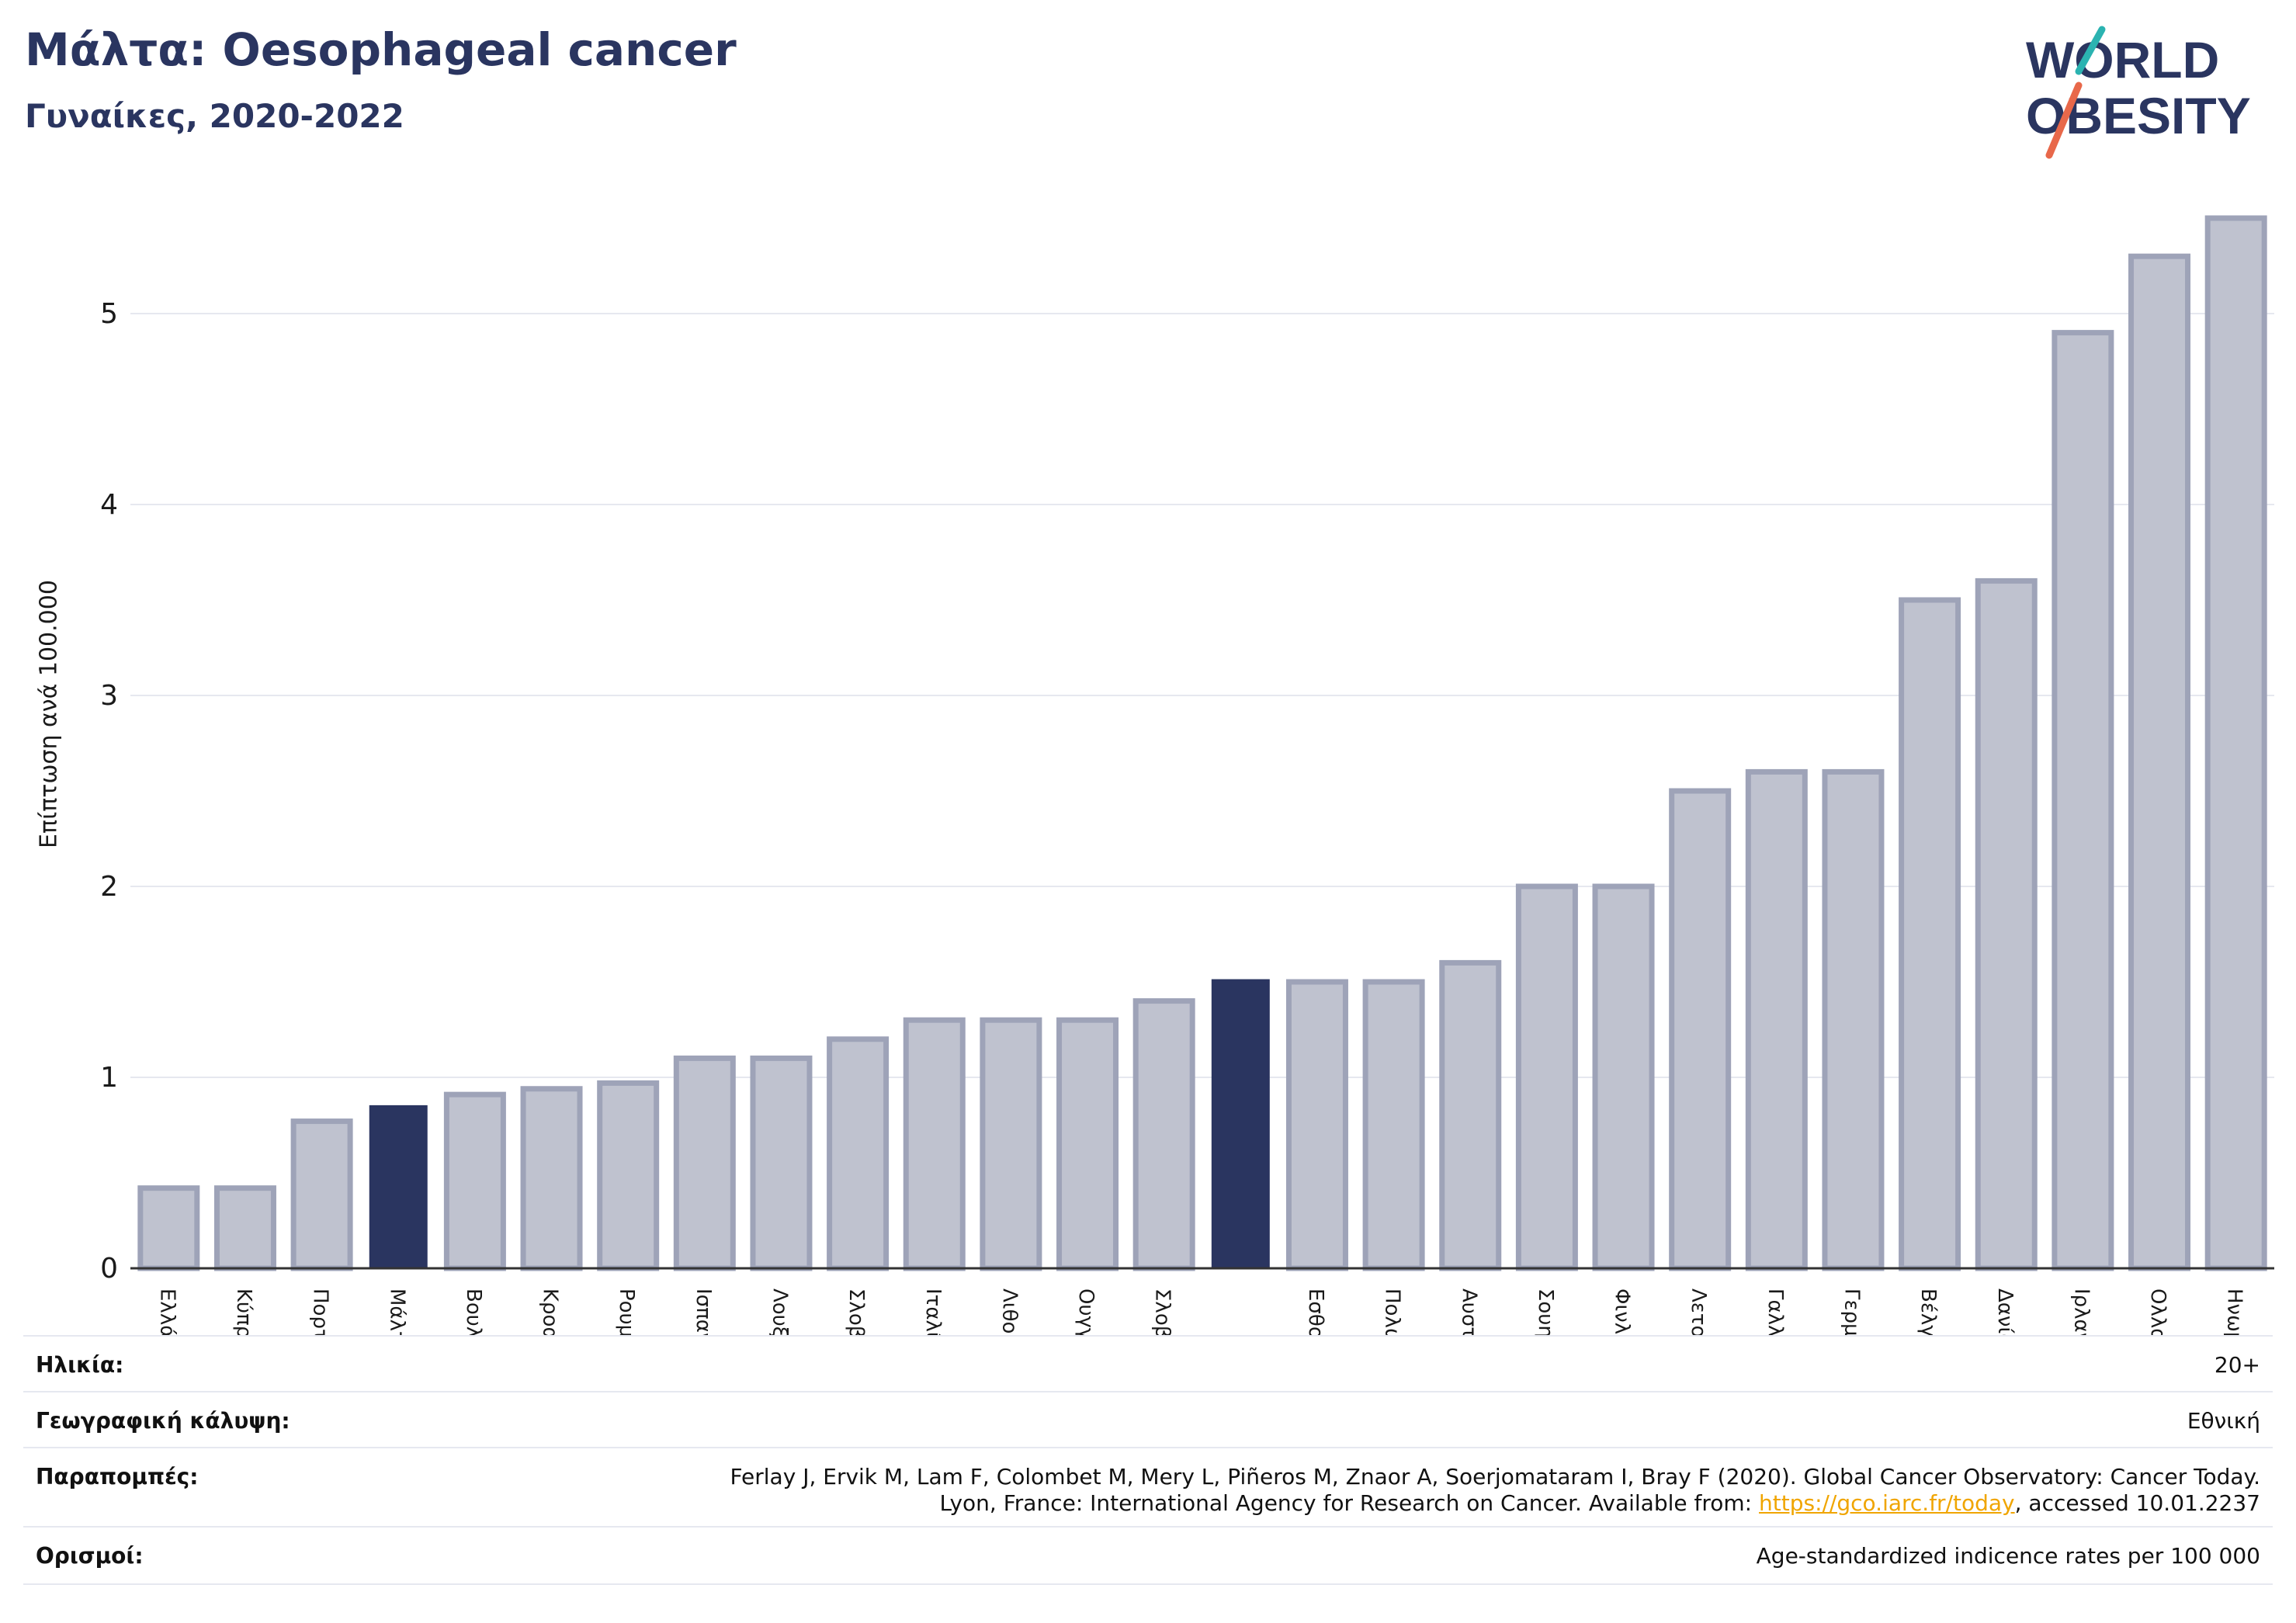  Describe the element at coordinates (1622, 1311) in the screenshot. I see `x-tick-label: Φινλανδία` at that location.